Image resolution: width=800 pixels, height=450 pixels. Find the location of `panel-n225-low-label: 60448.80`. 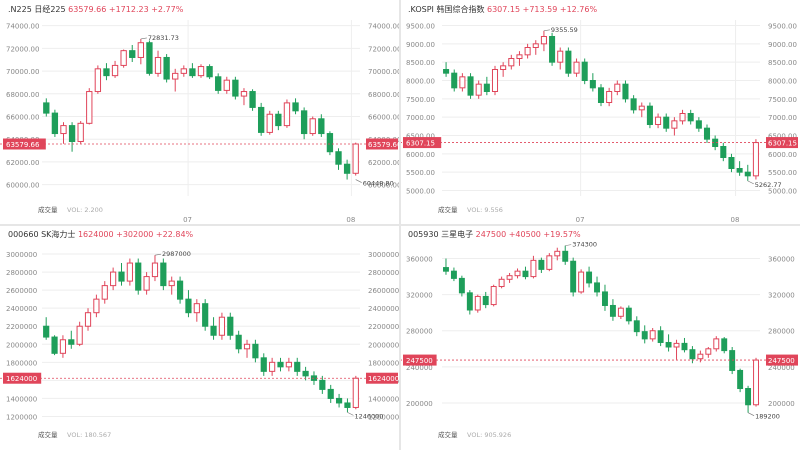

panel-n225-low-label: 60448.80 is located at coordinates (378, 184).